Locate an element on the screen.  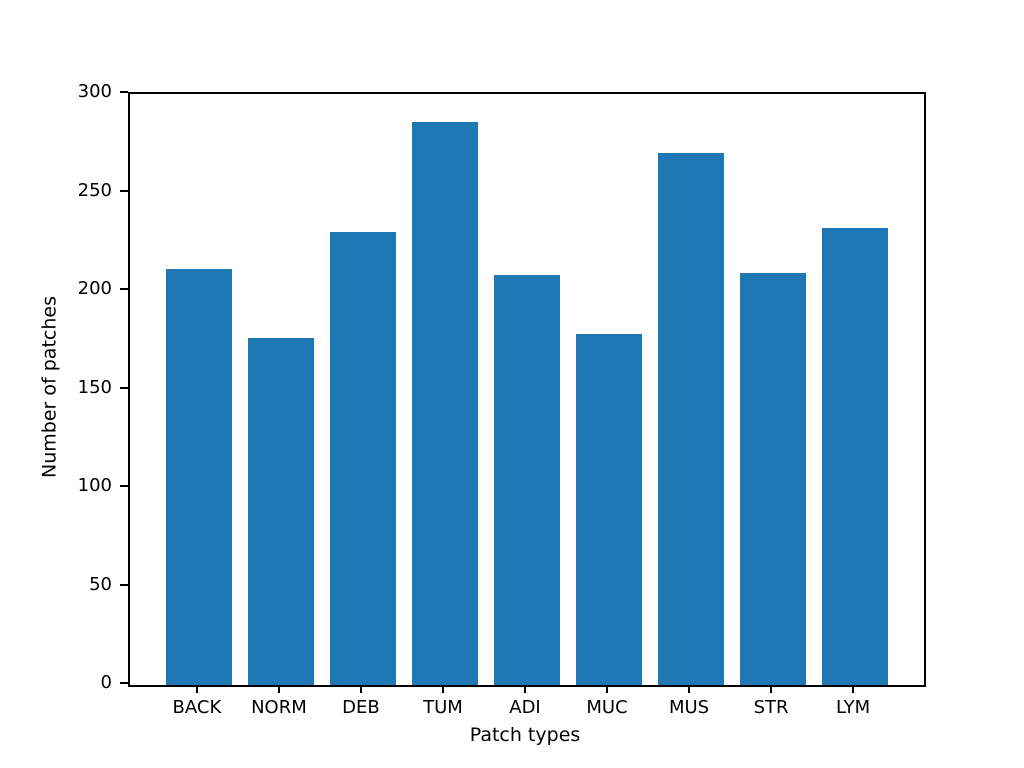
x-tick-label: ADI is located at coordinates (525, 707).